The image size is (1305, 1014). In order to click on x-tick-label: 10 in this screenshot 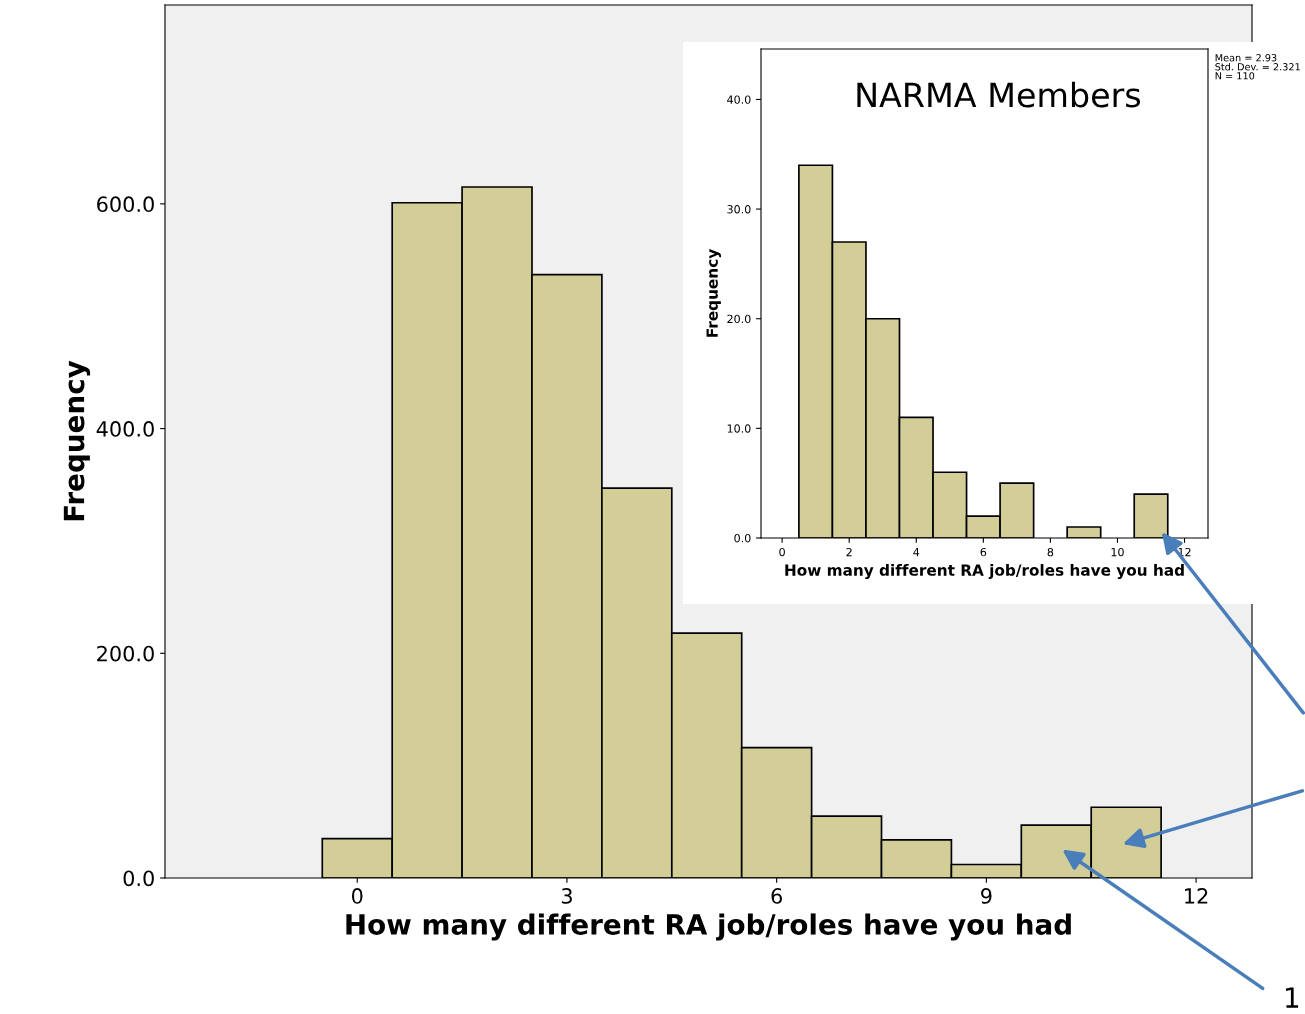, I will do `click(1117, 552)`.